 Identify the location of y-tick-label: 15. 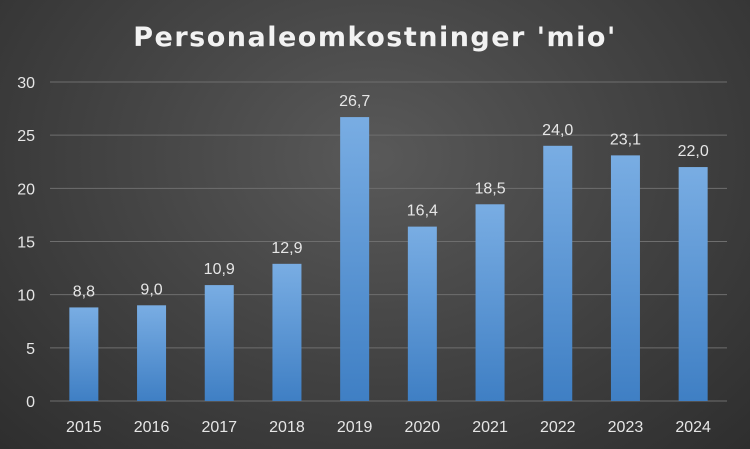
(26, 243).